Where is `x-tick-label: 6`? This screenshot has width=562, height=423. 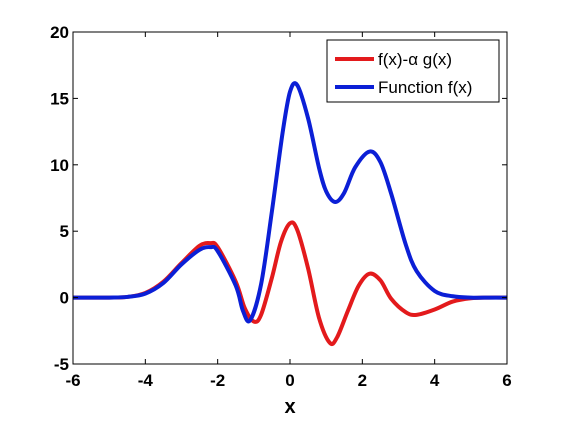
x-tick-label: 6 is located at coordinates (506, 380).